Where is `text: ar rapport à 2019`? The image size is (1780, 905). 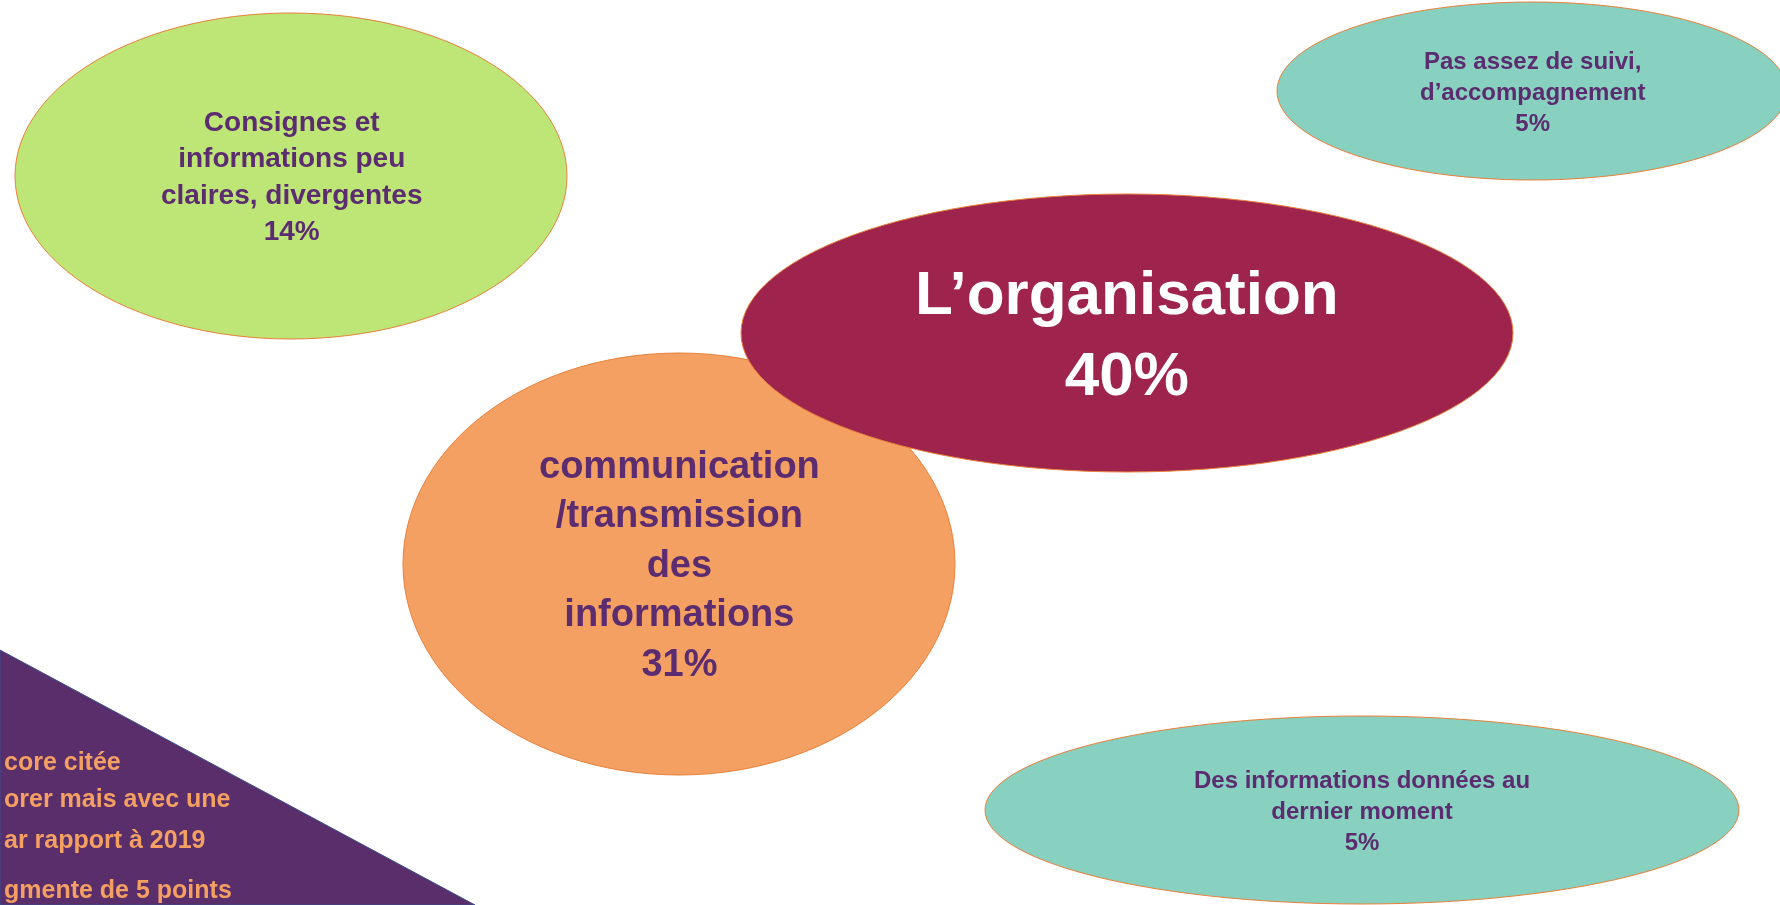
text: ar rapport à 2019 is located at coordinates (105, 839).